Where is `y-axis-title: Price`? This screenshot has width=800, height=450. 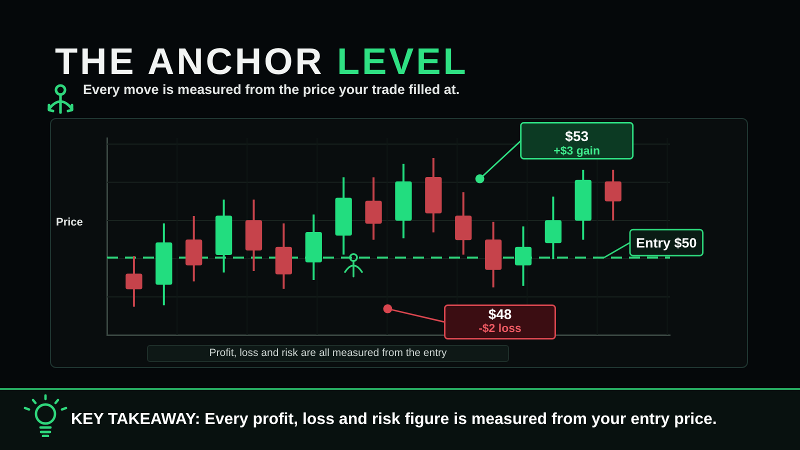 y-axis-title: Price is located at coordinates (69, 222).